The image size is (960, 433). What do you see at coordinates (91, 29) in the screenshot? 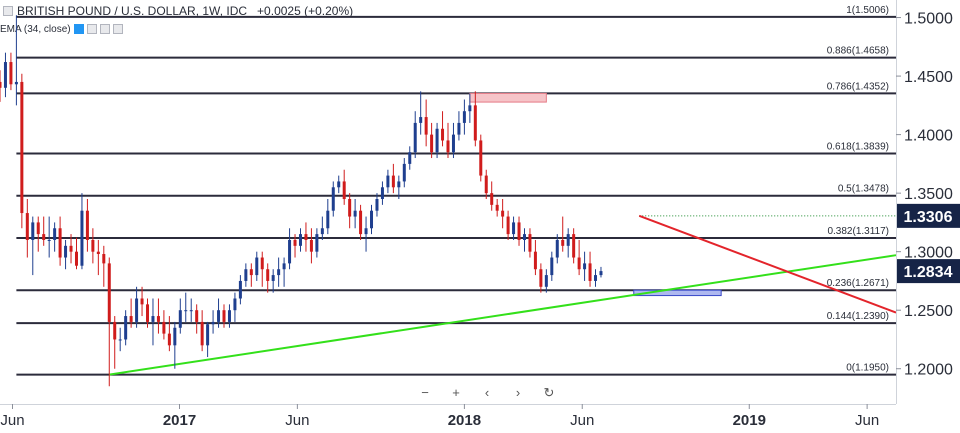
I see `settings-icon` at bounding box center [91, 29].